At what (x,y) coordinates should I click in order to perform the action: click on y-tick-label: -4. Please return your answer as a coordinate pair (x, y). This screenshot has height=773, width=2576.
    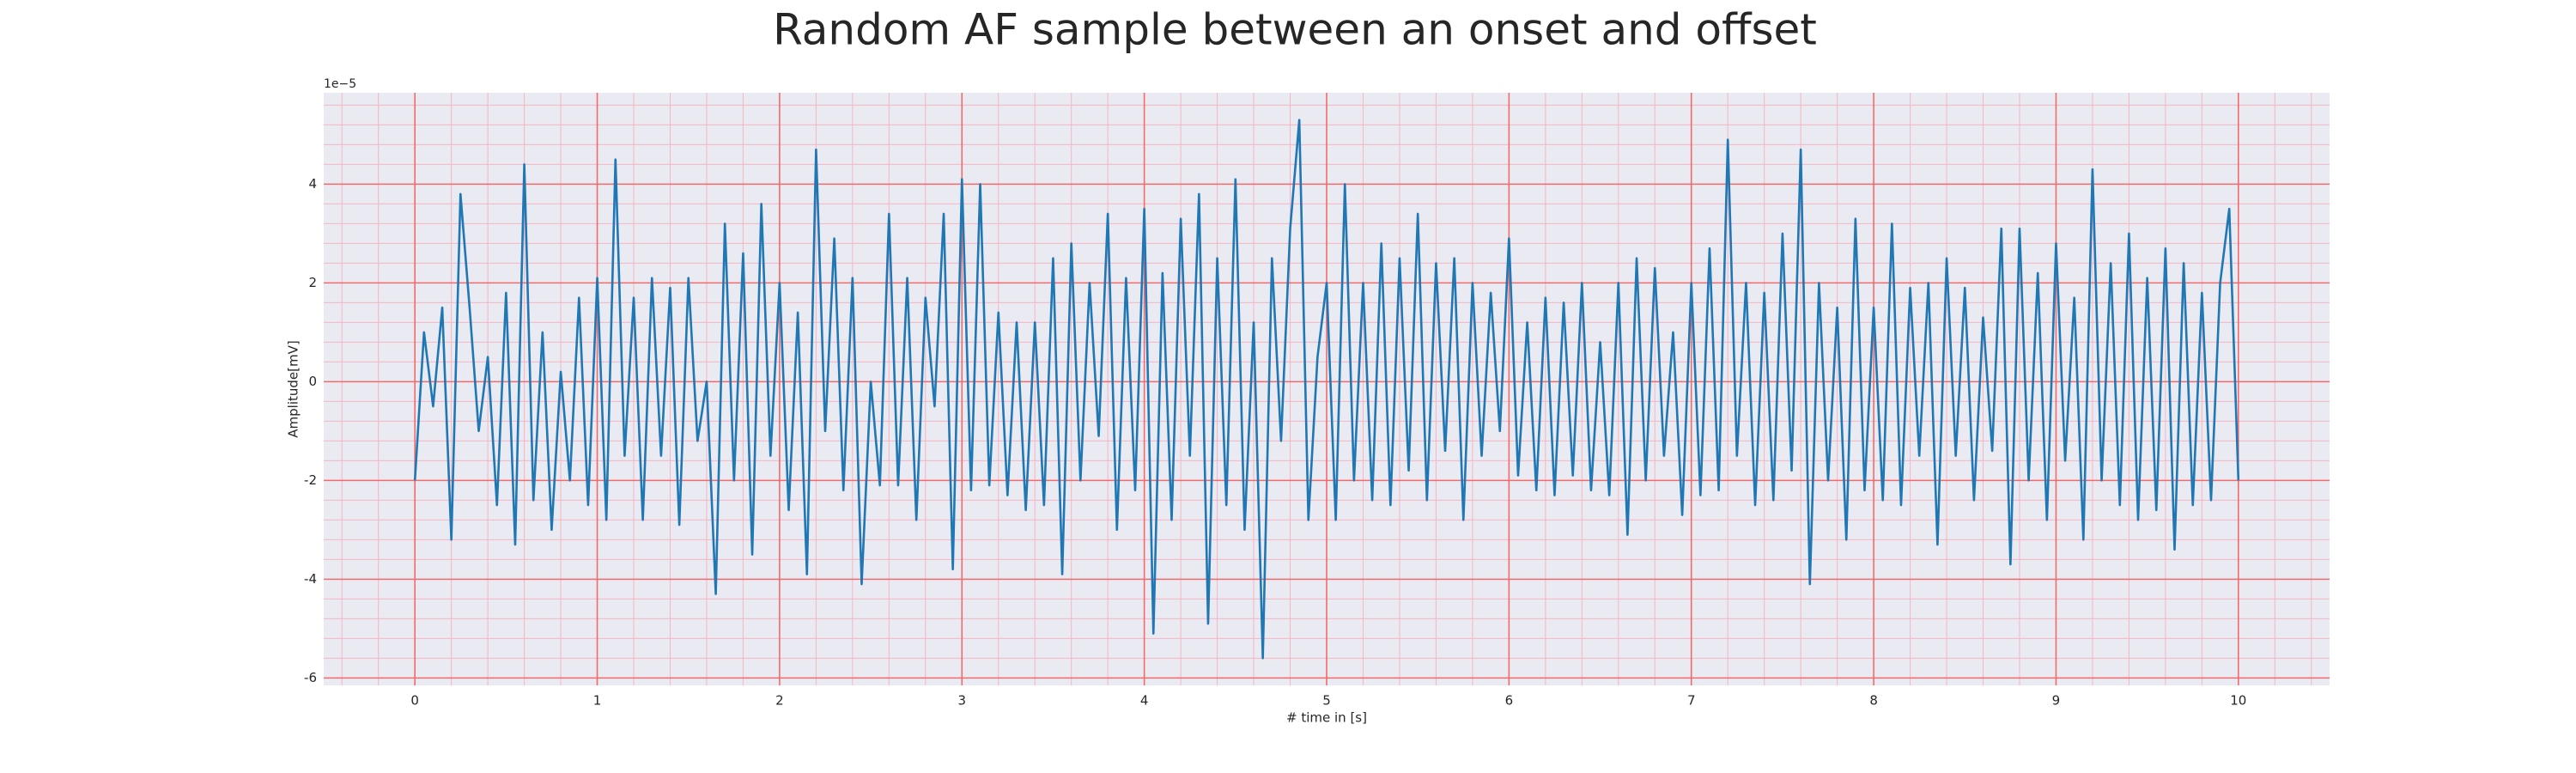
    Looking at the image, I should click on (311, 579).